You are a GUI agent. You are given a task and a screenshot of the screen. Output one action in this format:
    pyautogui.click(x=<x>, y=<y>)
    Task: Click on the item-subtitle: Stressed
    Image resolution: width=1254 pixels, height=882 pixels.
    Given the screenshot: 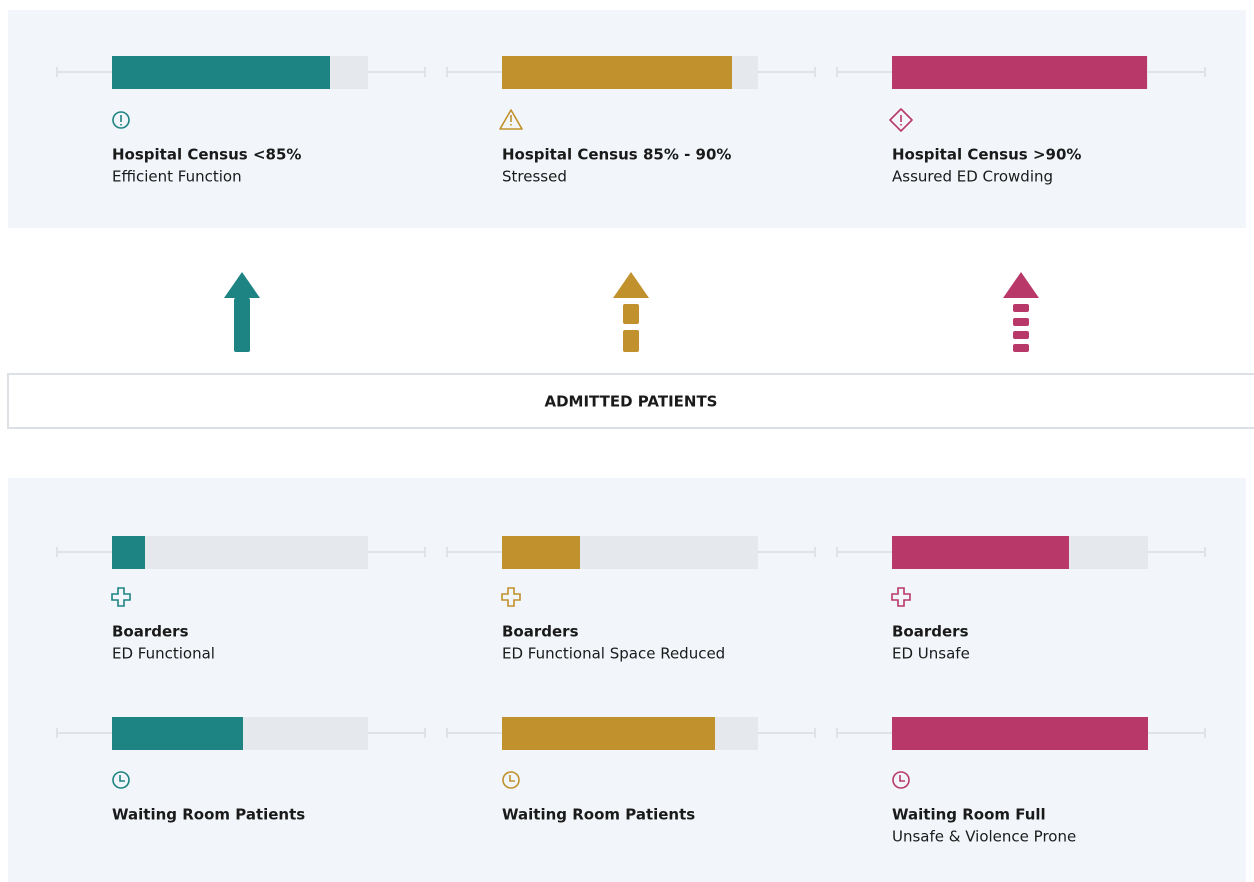 What is the action you would take?
    pyautogui.click(x=534, y=177)
    